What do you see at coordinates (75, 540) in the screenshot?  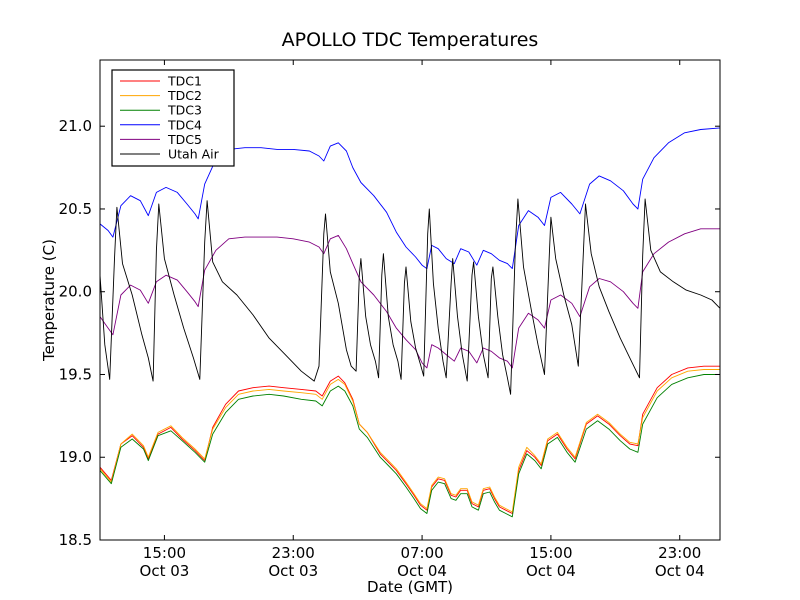 I see `y-tick-label: 18.5` at bounding box center [75, 540].